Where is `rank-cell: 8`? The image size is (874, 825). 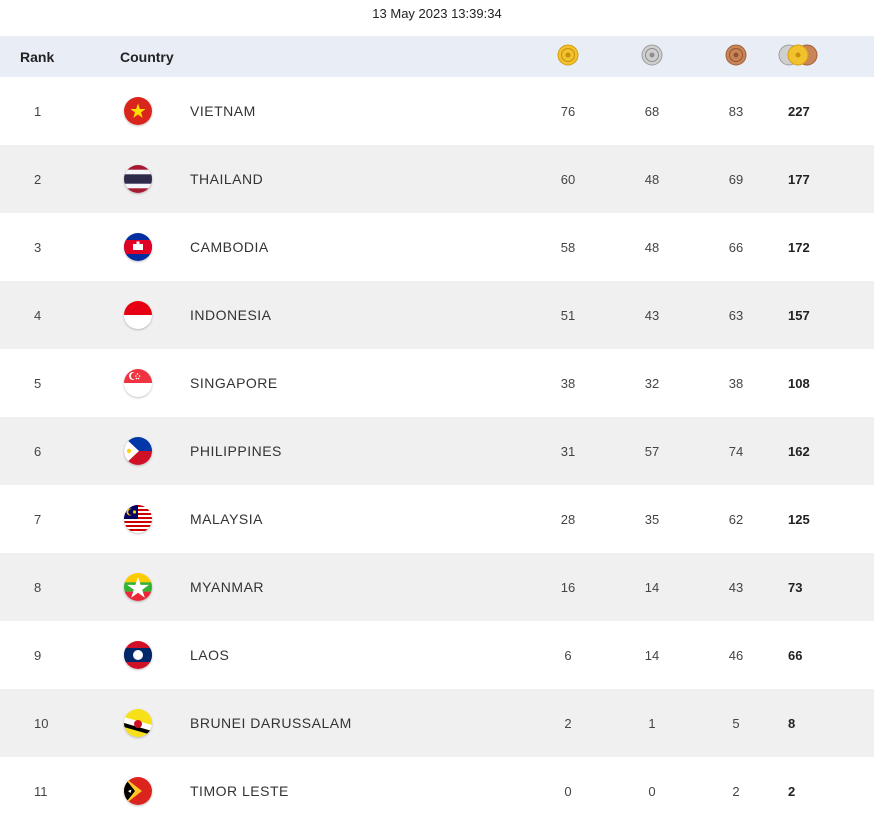
rank-cell: 8 is located at coordinates (38, 587).